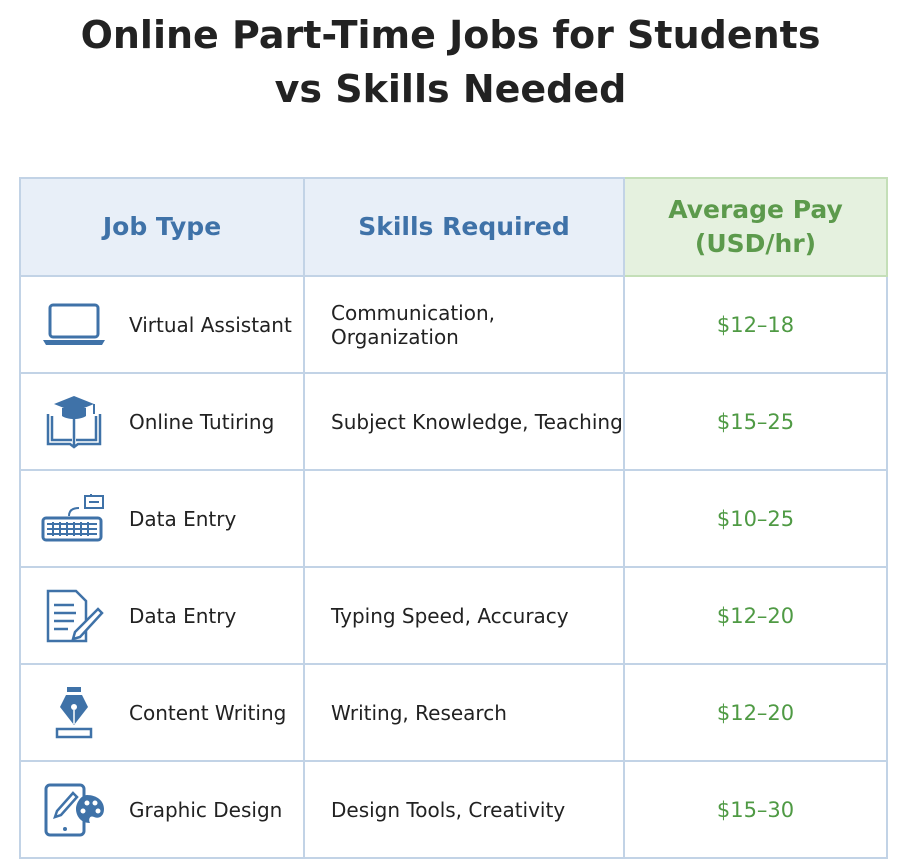 The height and width of the screenshot is (861, 901). Describe the element at coordinates (162, 227) in the screenshot. I see `header-job-type: Job Type` at that location.